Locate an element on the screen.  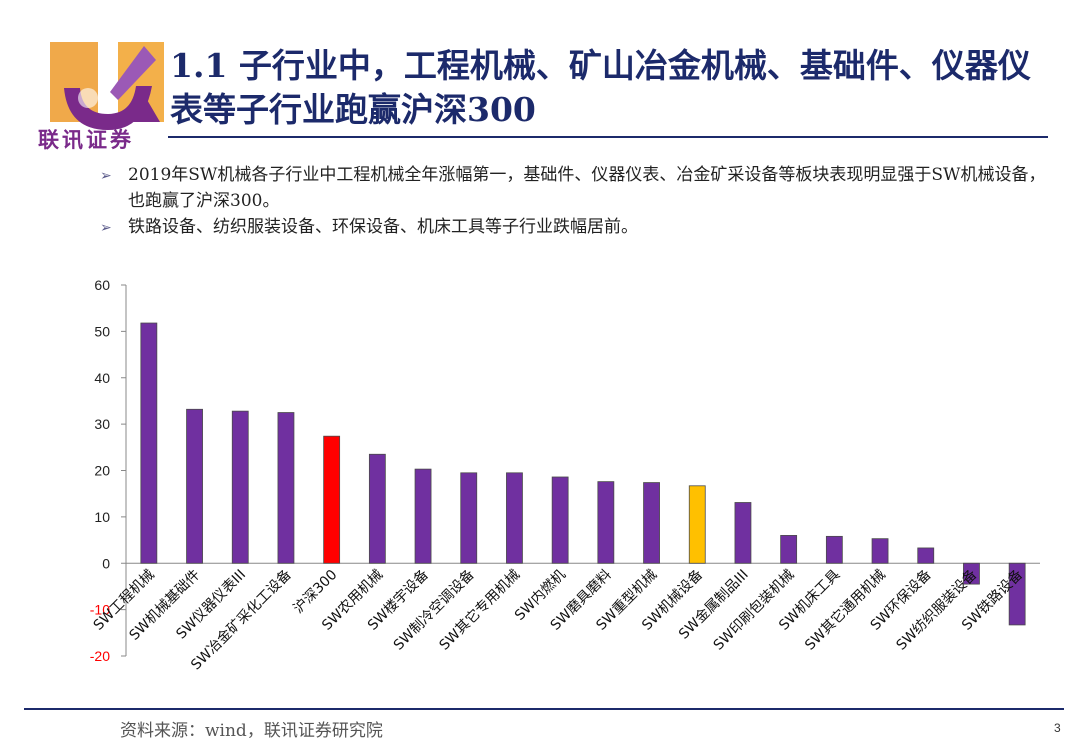
y-tick-label: 40 is located at coordinates (102, 378).